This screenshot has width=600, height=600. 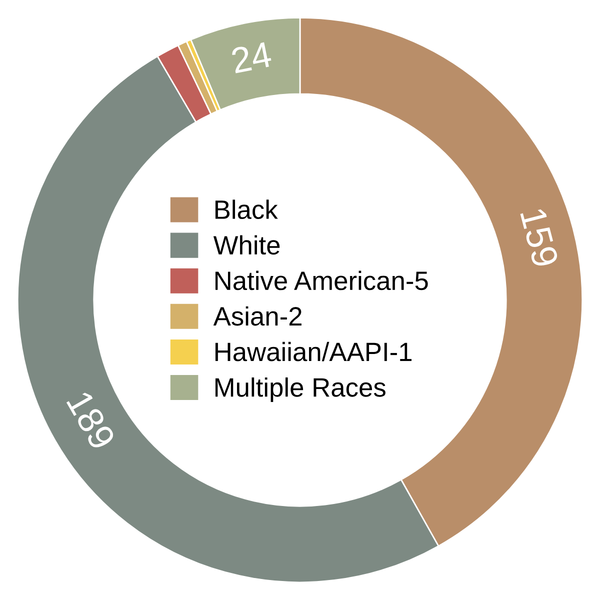 I want to click on data-label: 189, so click(x=91, y=421).